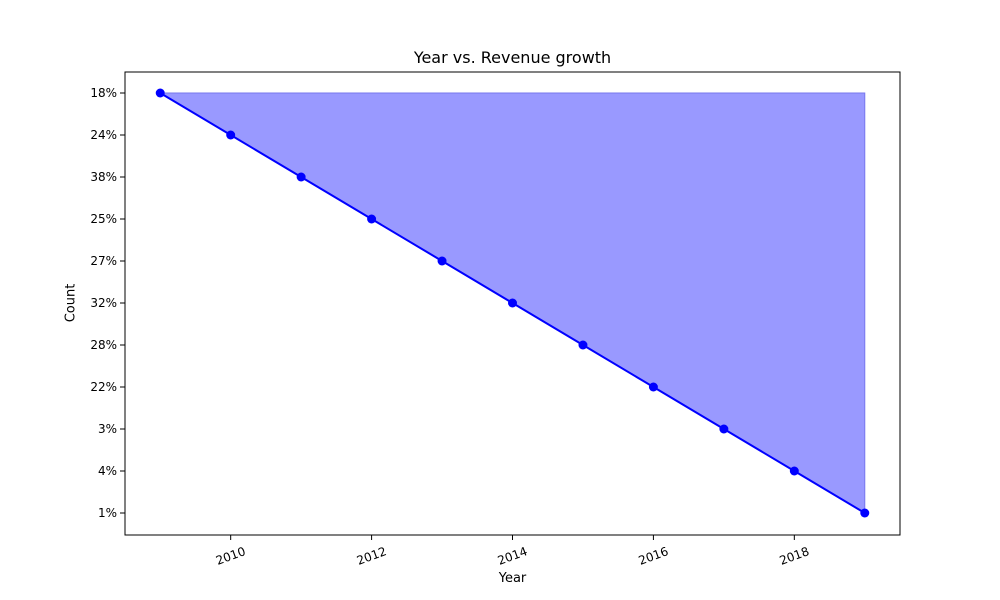 The height and width of the screenshot is (600, 1000). Describe the element at coordinates (230, 556) in the screenshot. I see `x-tick-label: 2010` at that location.